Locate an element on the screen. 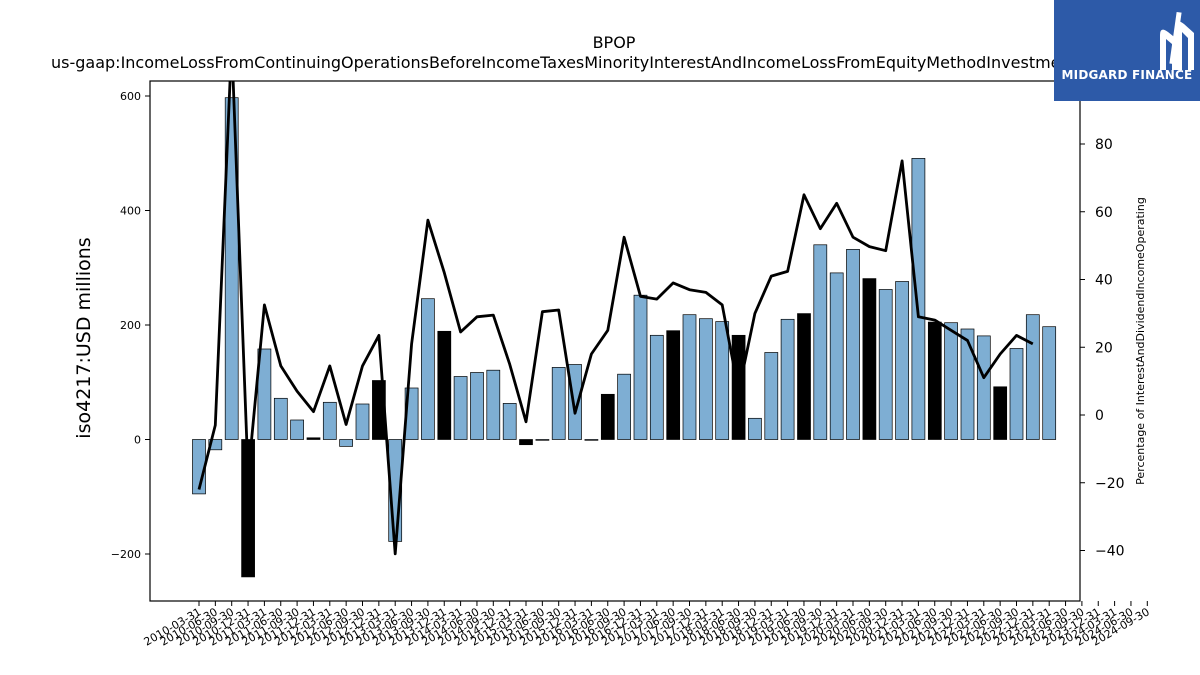  y-axis-label: iso4217:USD millions is located at coordinates (84, 337).